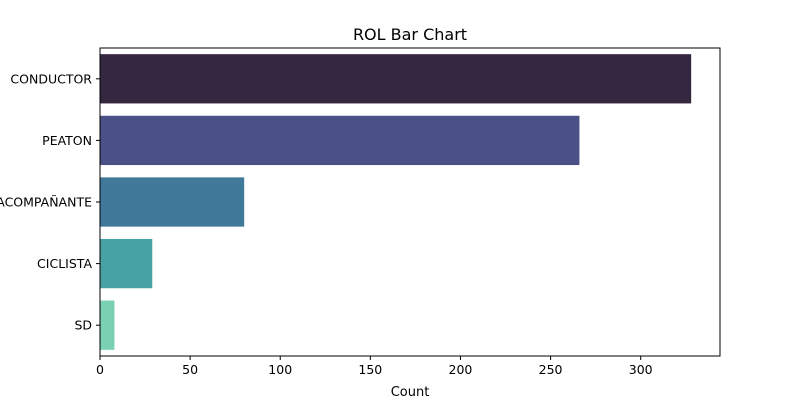  Describe the element at coordinates (551, 369) in the screenshot. I see `x-tick-label: 250` at that location.